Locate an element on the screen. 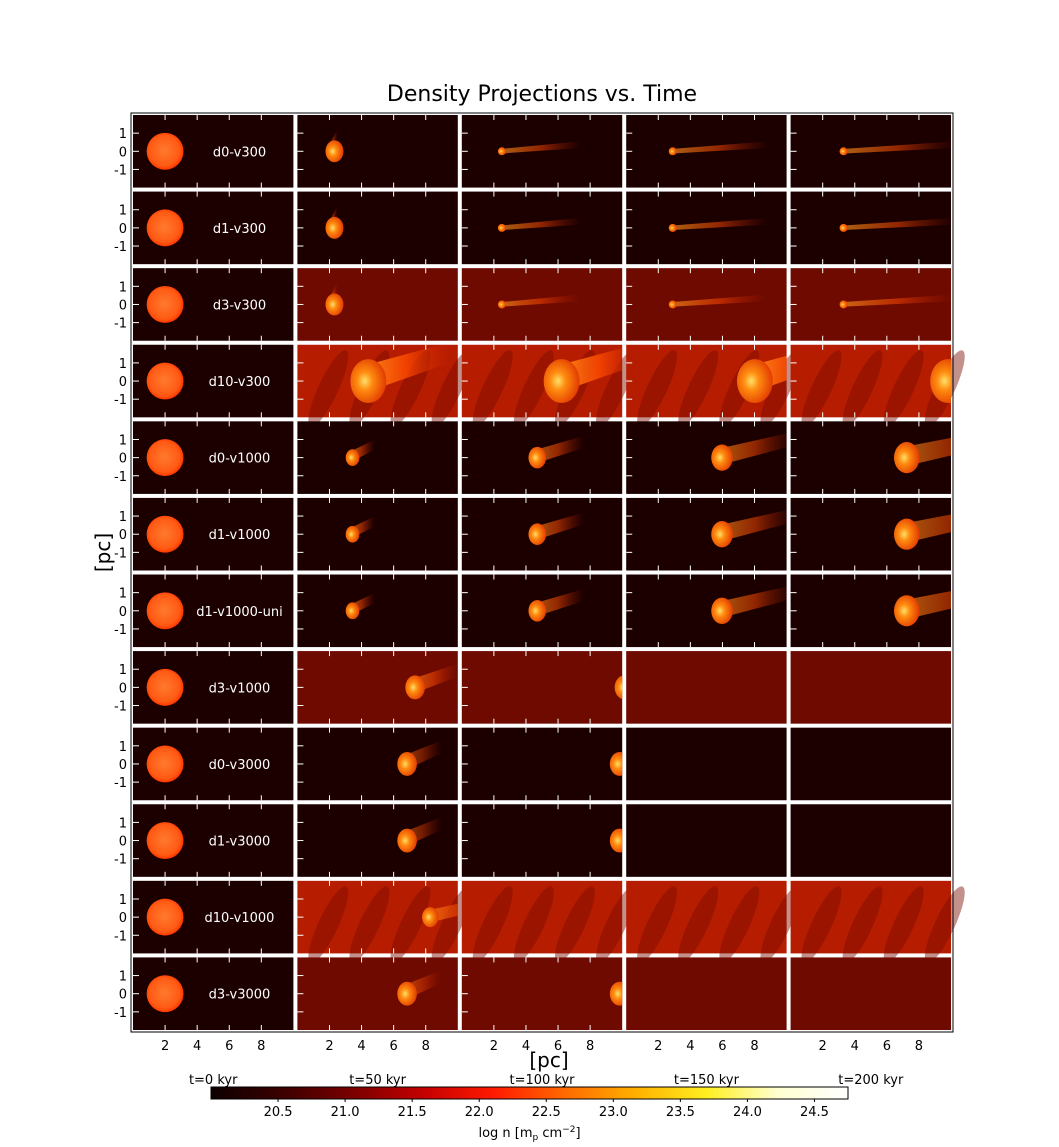 The height and width of the screenshot is (1147, 1059). panel-r3-c3 is located at coordinates (713, 386).